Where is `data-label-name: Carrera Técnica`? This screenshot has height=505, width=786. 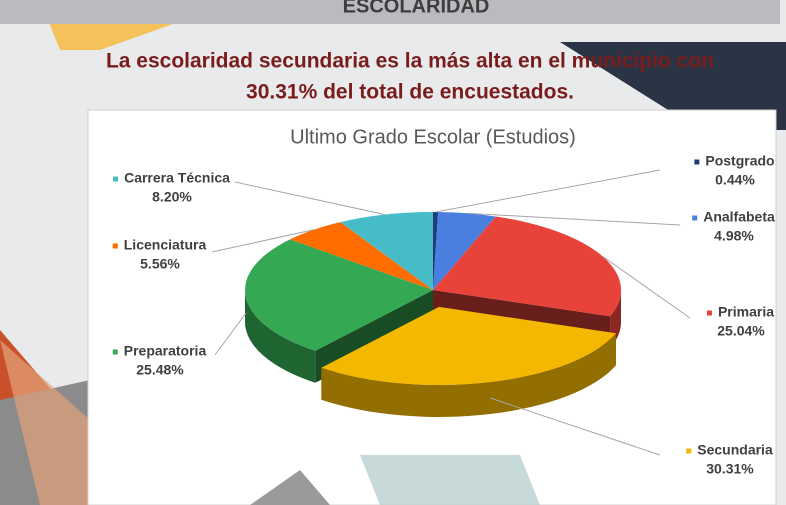
data-label-name: Carrera Técnica is located at coordinates (177, 178).